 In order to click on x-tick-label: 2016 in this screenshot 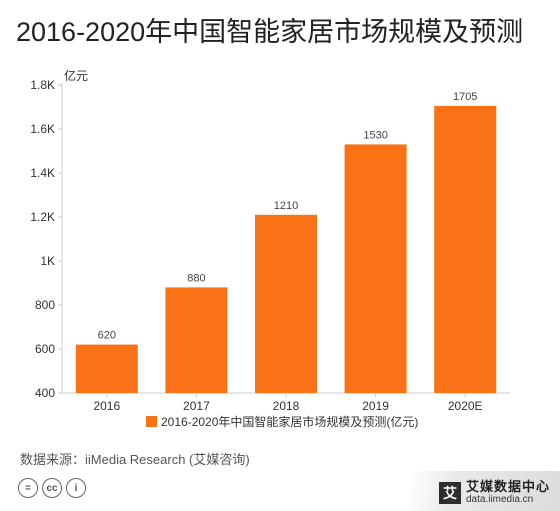, I will do `click(106, 406)`.